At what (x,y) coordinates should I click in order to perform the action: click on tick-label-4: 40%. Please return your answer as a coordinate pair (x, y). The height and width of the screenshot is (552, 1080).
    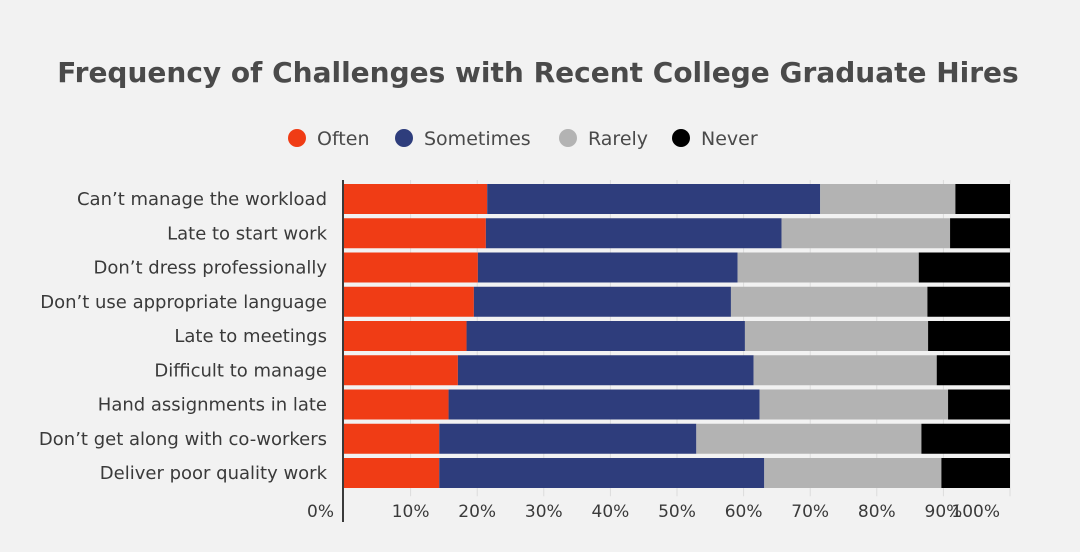
    Looking at the image, I should click on (611, 512).